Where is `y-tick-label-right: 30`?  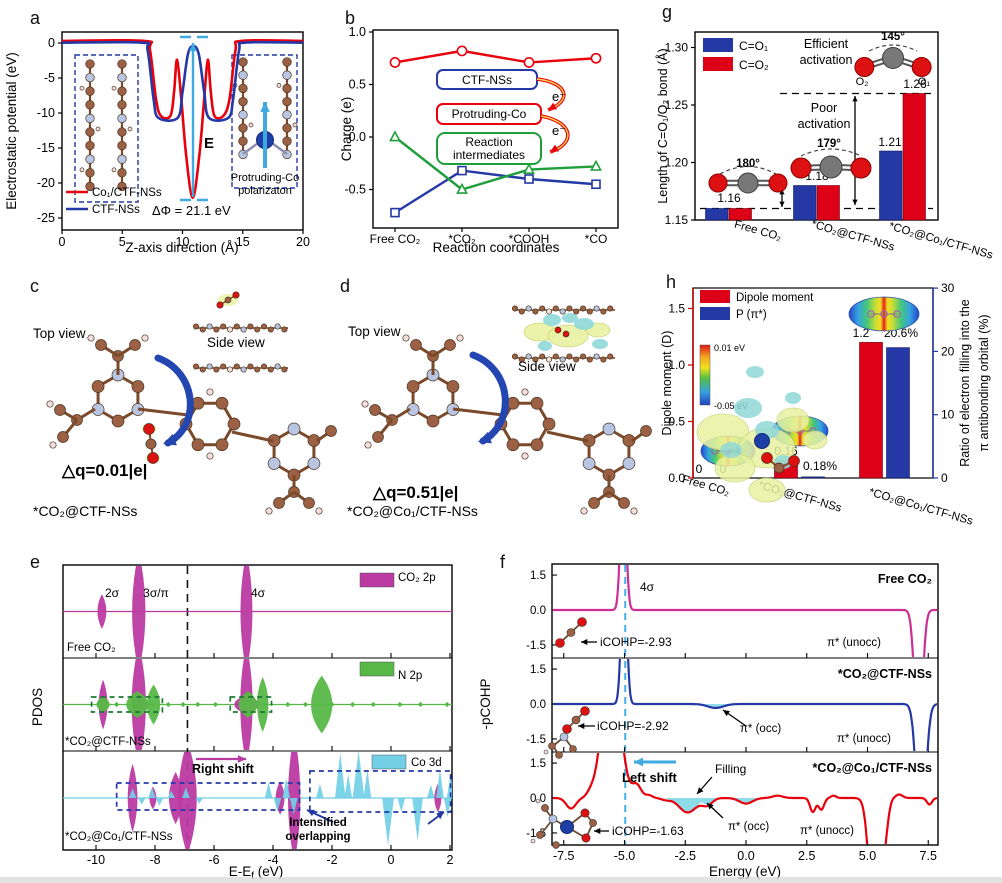 y-tick-label-right: 30 is located at coordinates (948, 288).